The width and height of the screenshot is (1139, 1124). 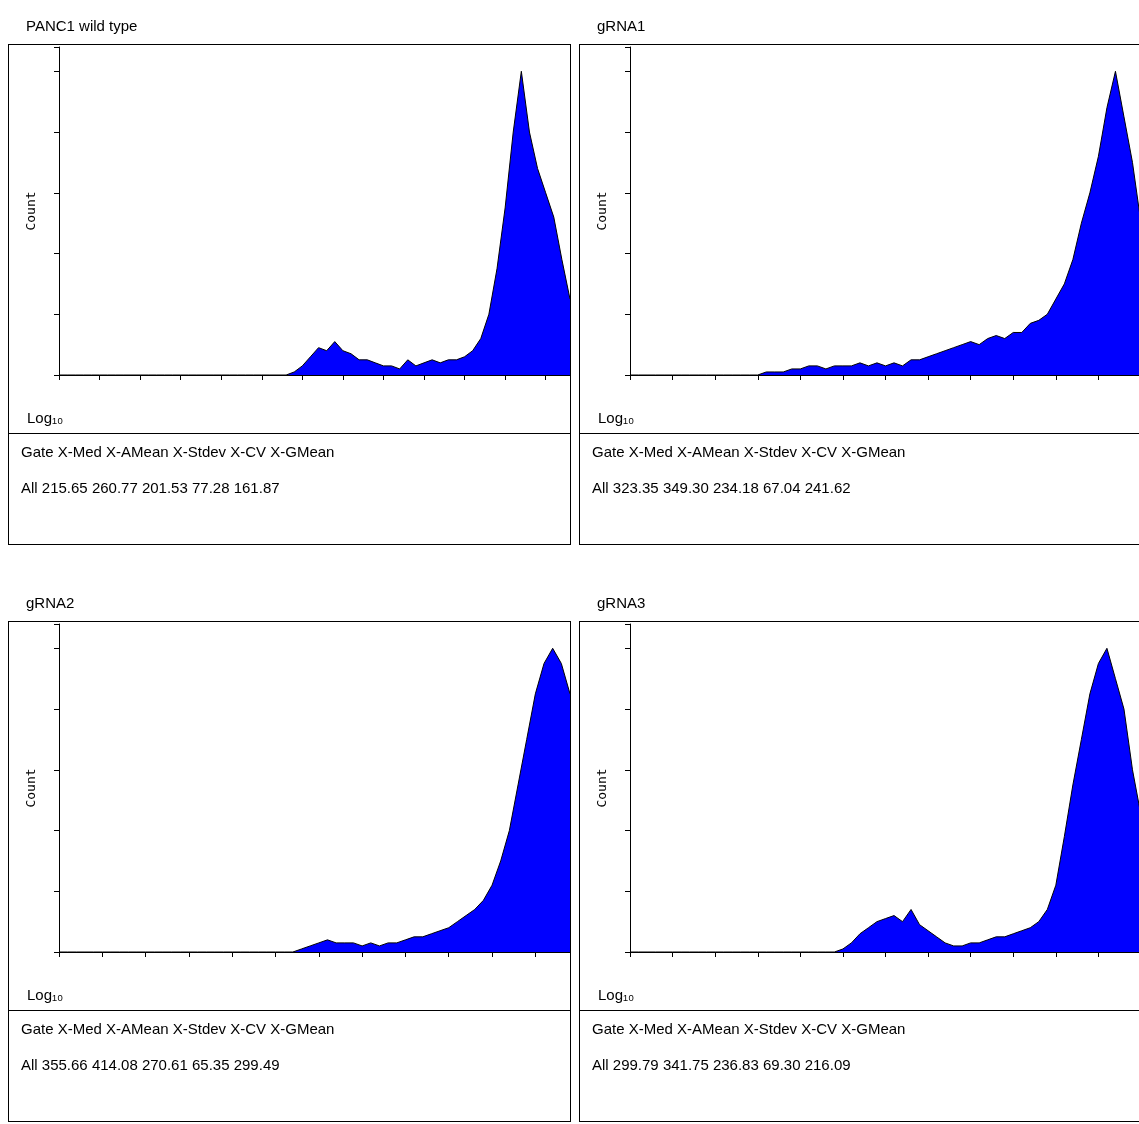 What do you see at coordinates (150, 1065) in the screenshot?
I see `text: All 355.66 414.08 270.61 65.35 299.49` at bounding box center [150, 1065].